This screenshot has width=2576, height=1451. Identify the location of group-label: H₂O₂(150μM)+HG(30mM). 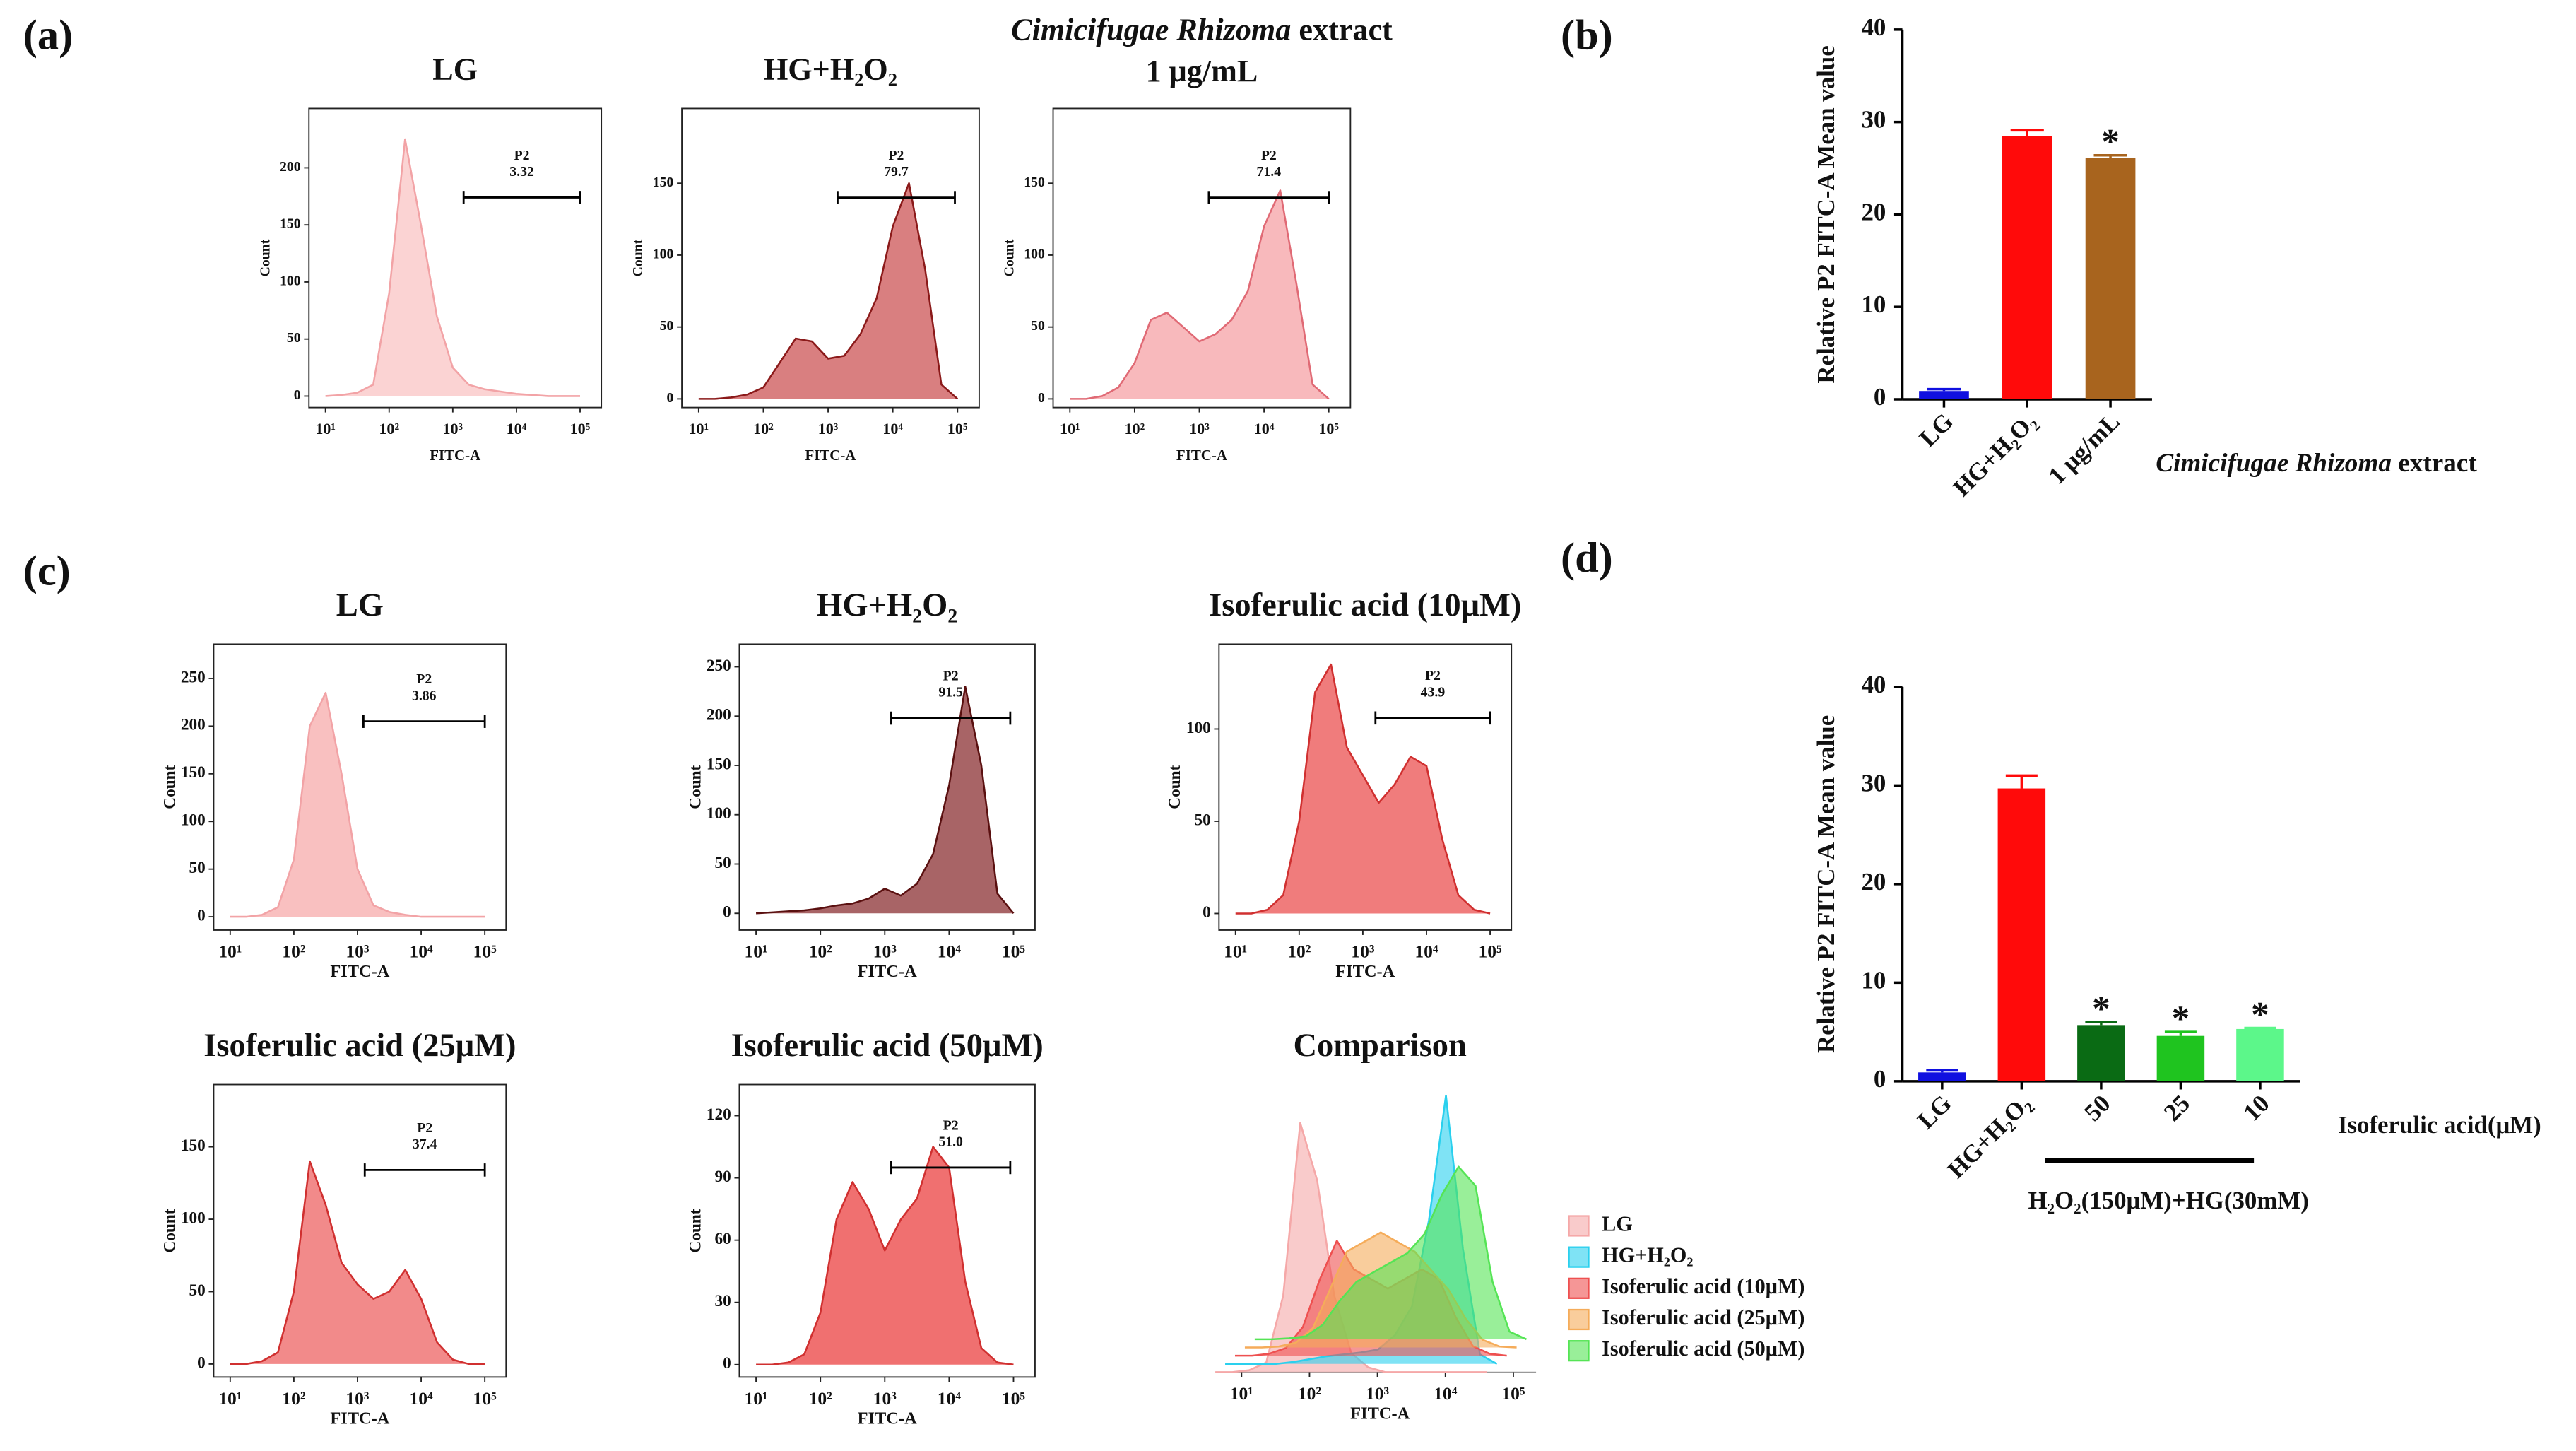
(2168, 1200).